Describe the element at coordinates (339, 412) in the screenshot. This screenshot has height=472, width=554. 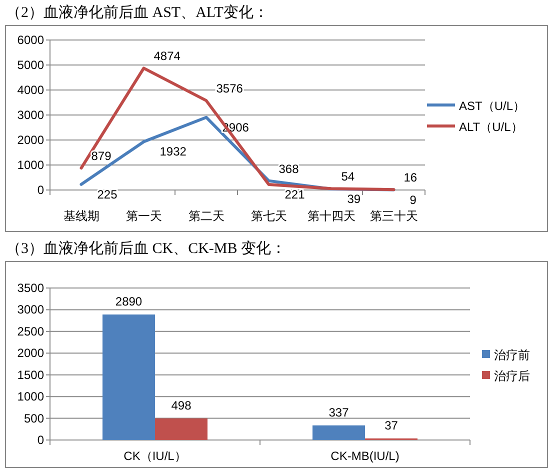
I see `data-label: 337` at that location.